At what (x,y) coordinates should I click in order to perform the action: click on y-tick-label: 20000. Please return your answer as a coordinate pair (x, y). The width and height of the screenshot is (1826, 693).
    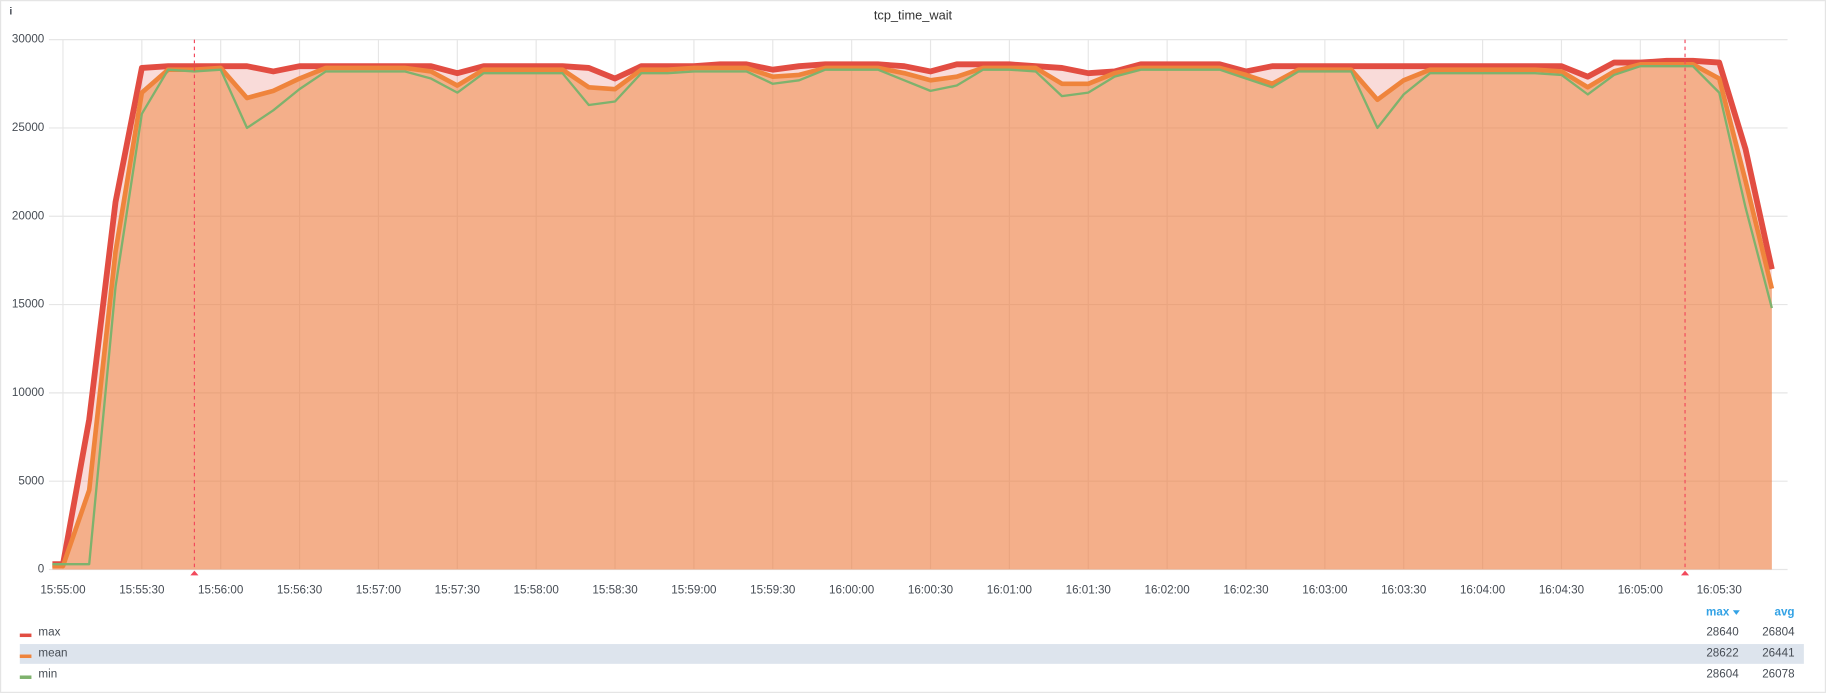
    Looking at the image, I should click on (28, 215).